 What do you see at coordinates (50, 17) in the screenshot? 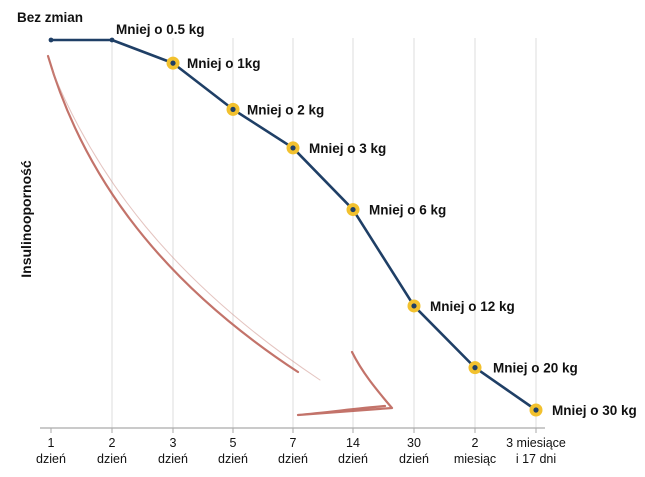
I see `data-label: Bez zmian` at bounding box center [50, 17].